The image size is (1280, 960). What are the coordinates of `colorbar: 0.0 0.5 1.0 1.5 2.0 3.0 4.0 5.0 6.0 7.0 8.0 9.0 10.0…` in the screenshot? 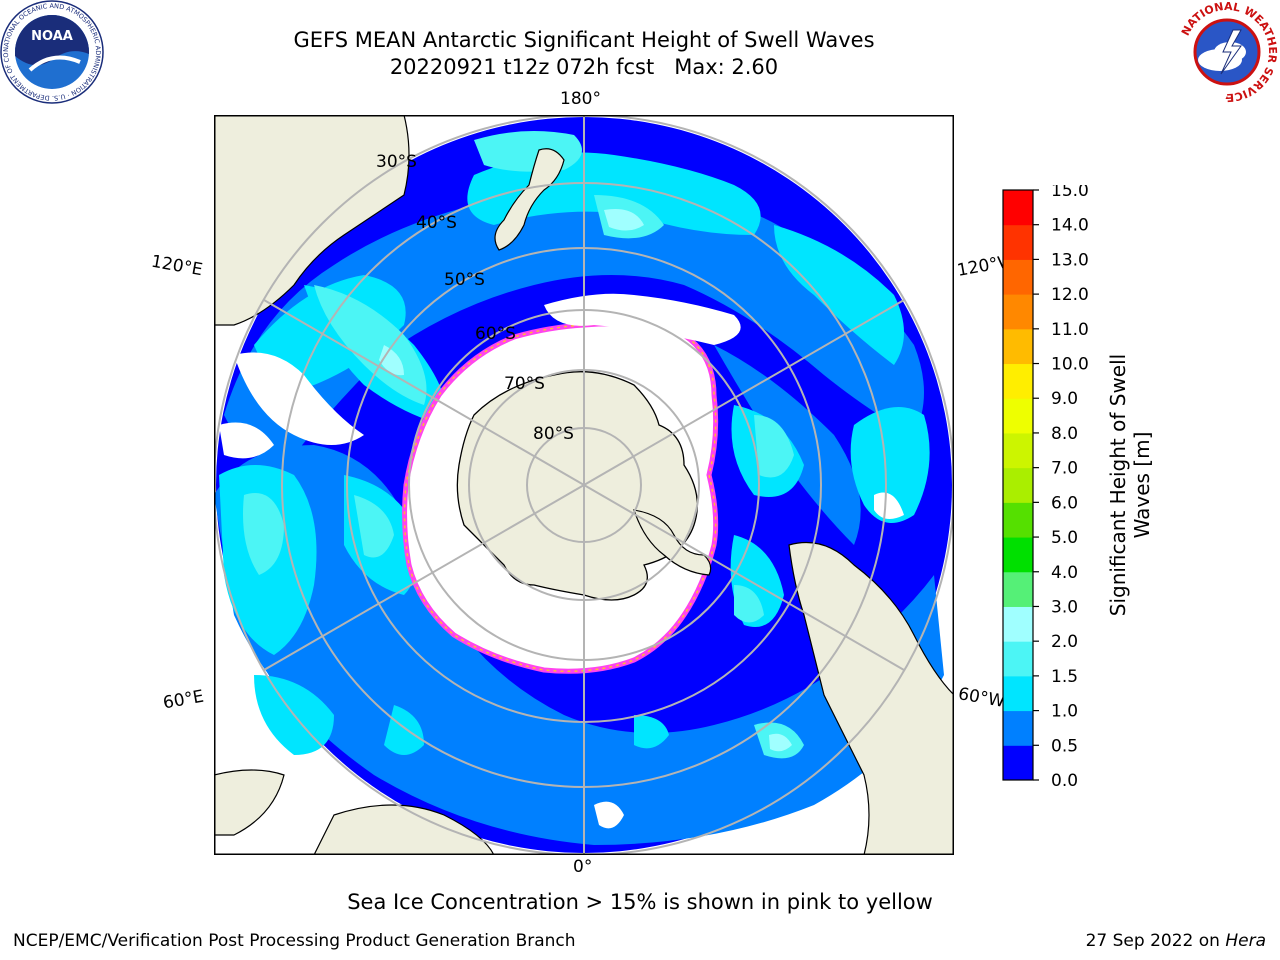 It's located at (1045, 486).